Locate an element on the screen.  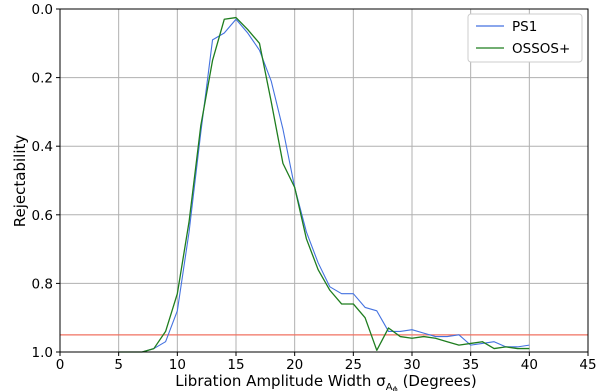
y-tick-label: 0.8 is located at coordinates (42, 284).